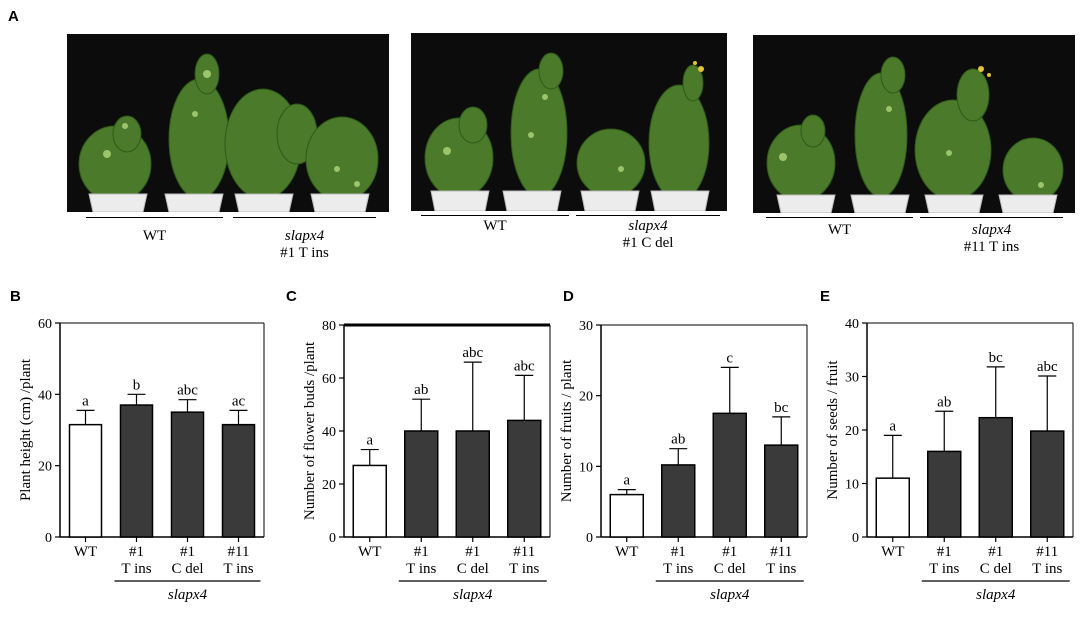 This screenshot has height=617, width=1084. I want to click on photo-3-wt-line, so click(839, 217).